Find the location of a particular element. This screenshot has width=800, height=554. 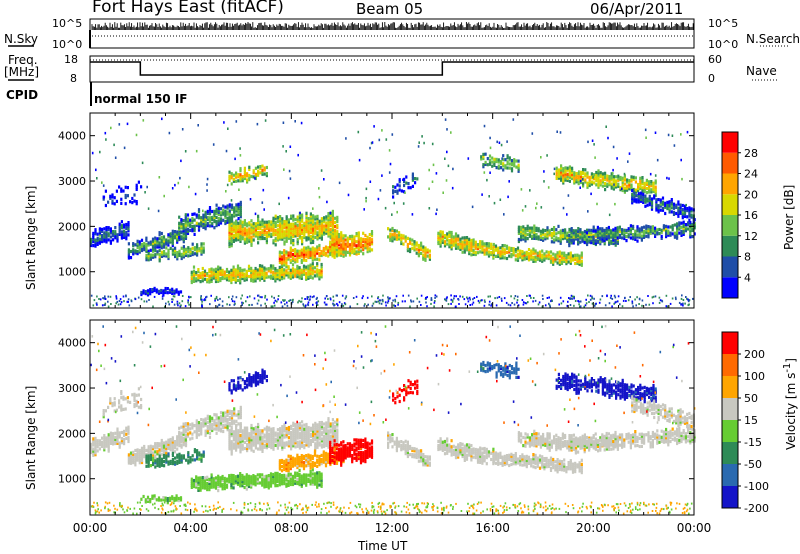

nsky-label: N.Sky is located at coordinates (21, 39).